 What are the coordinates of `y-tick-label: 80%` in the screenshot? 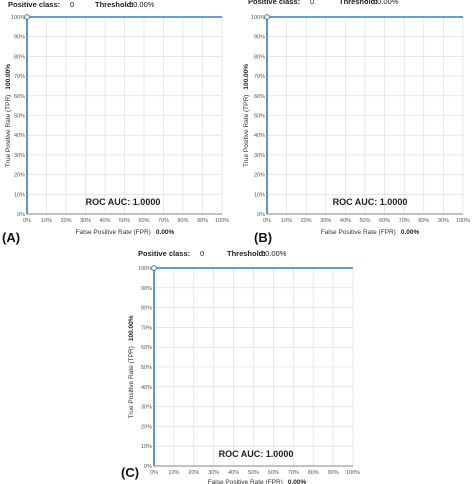 It's located at (259, 57).